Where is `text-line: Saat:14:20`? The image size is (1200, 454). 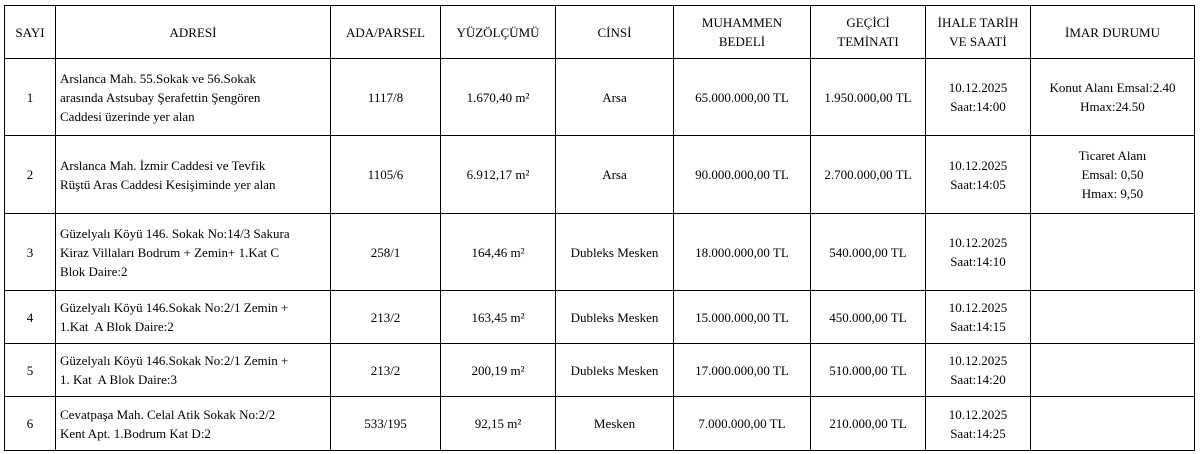 text-line: Saat:14:20 is located at coordinates (978, 379).